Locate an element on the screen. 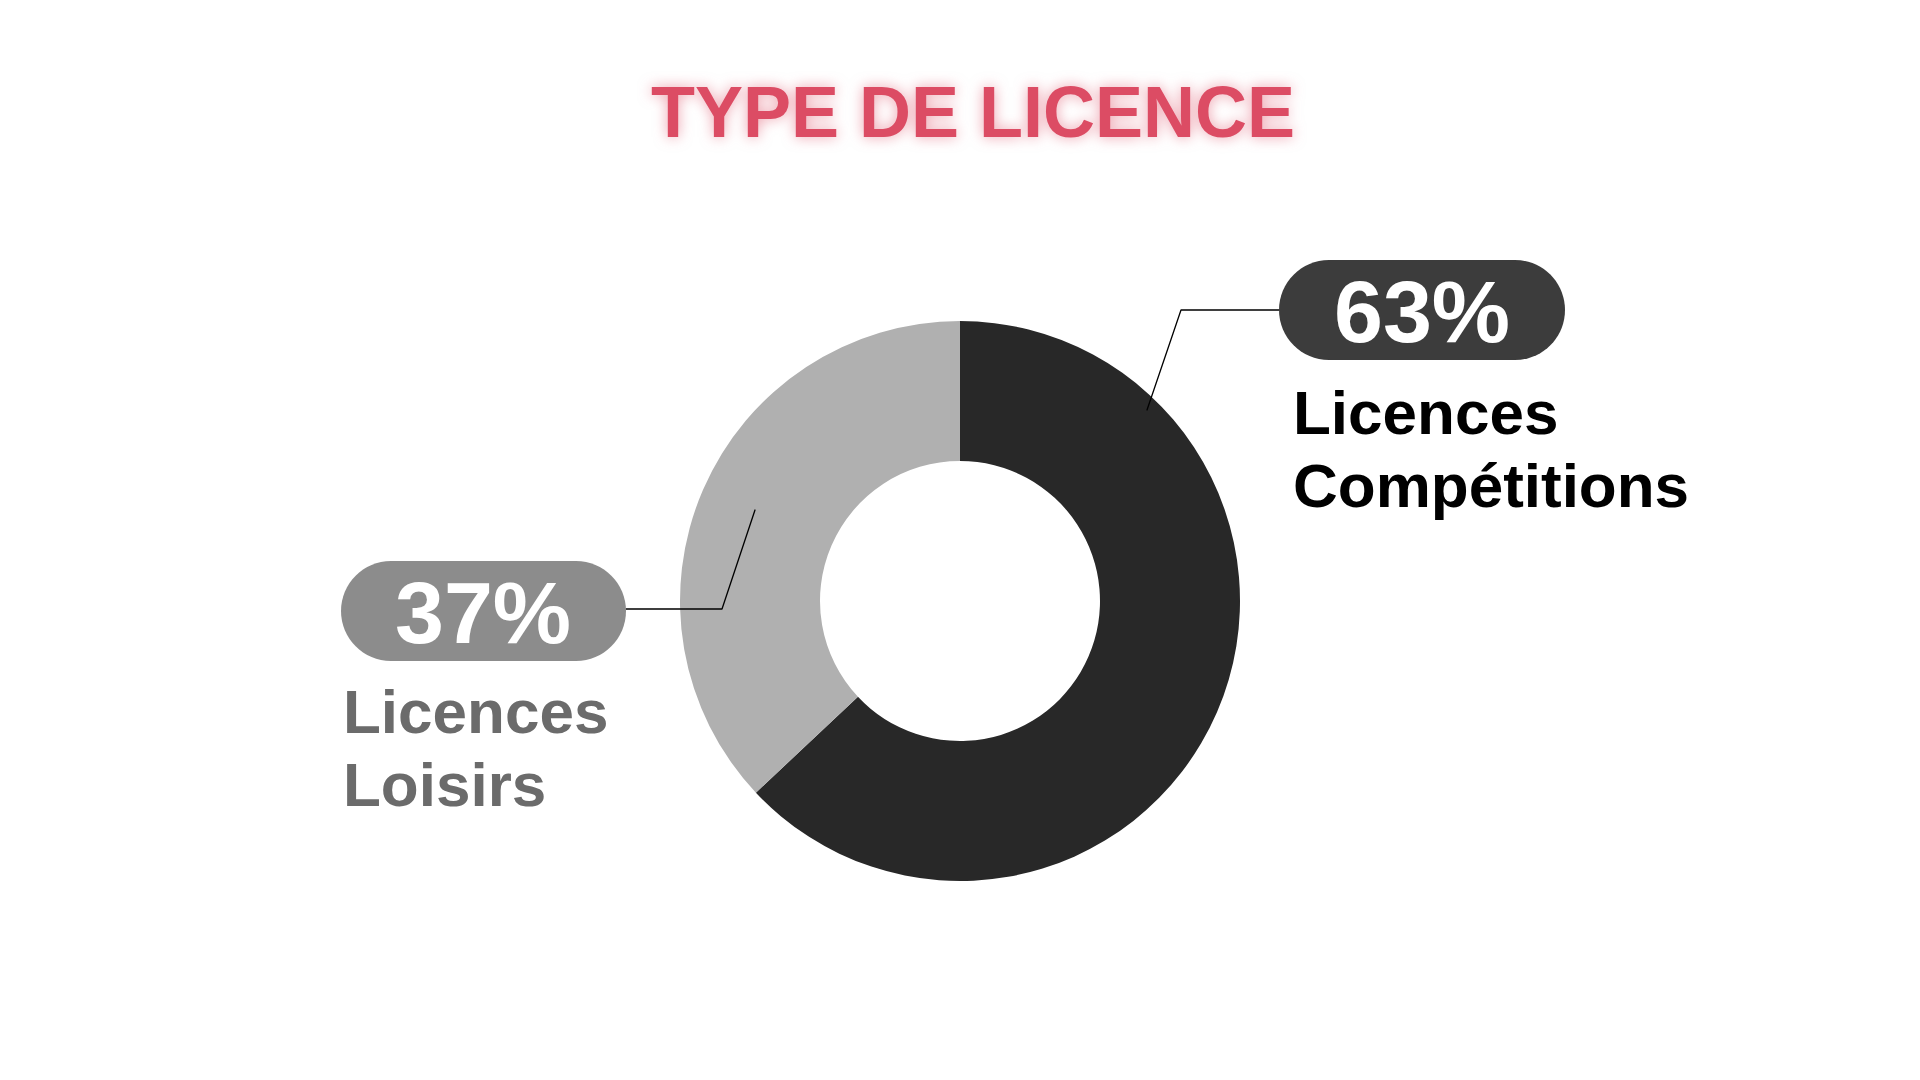  data-label: 63% is located at coordinates (1422, 311).